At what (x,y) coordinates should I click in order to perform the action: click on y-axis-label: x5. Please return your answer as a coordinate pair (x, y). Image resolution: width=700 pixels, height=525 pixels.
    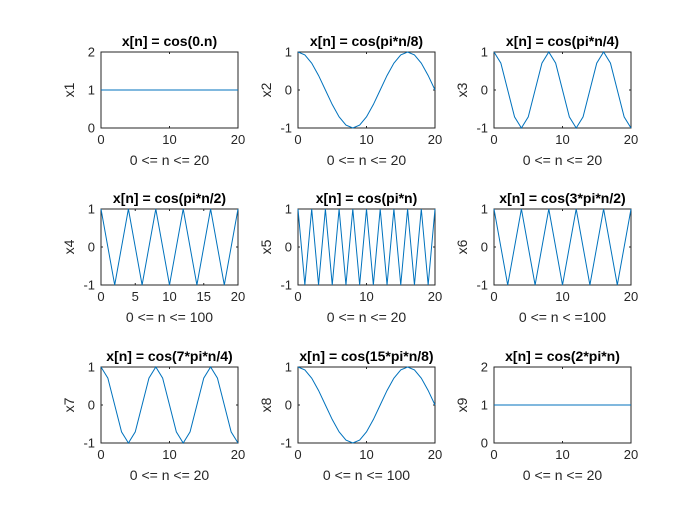
    Looking at the image, I should click on (266, 246).